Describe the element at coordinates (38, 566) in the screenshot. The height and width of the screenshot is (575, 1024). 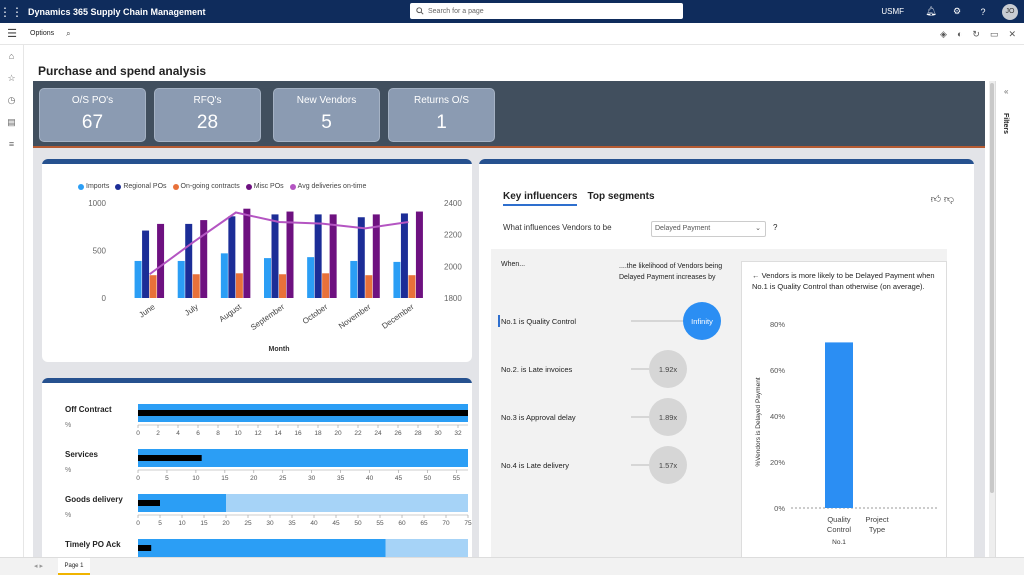
I see `page-nav-arrows: ◂ ▸` at that location.